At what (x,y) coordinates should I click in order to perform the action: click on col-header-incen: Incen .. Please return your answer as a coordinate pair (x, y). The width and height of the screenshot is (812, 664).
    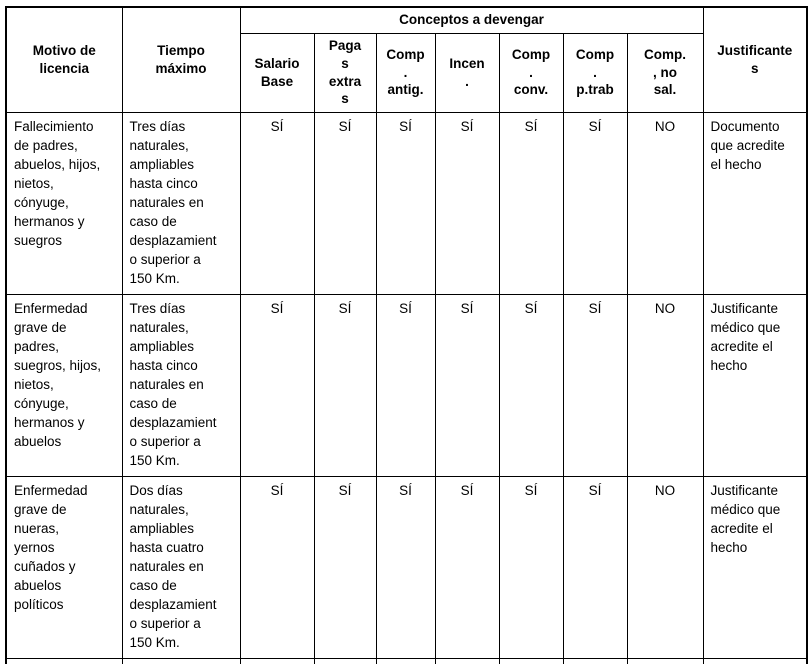
    Looking at the image, I should click on (467, 72).